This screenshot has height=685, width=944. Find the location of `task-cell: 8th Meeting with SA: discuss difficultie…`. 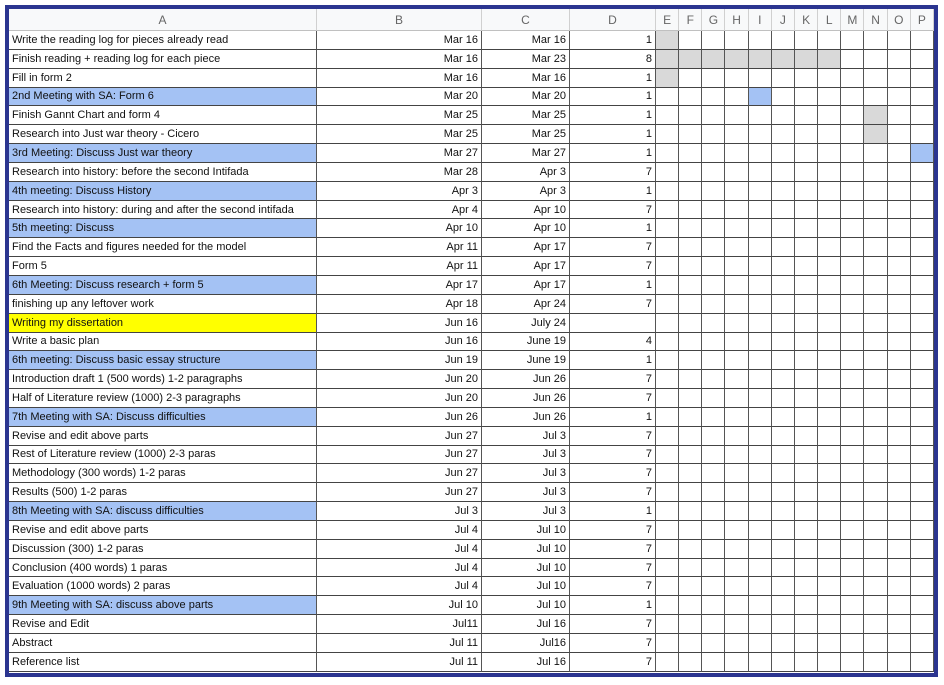

task-cell: 8th Meeting with SA: discuss difficultie… is located at coordinates (163, 511).